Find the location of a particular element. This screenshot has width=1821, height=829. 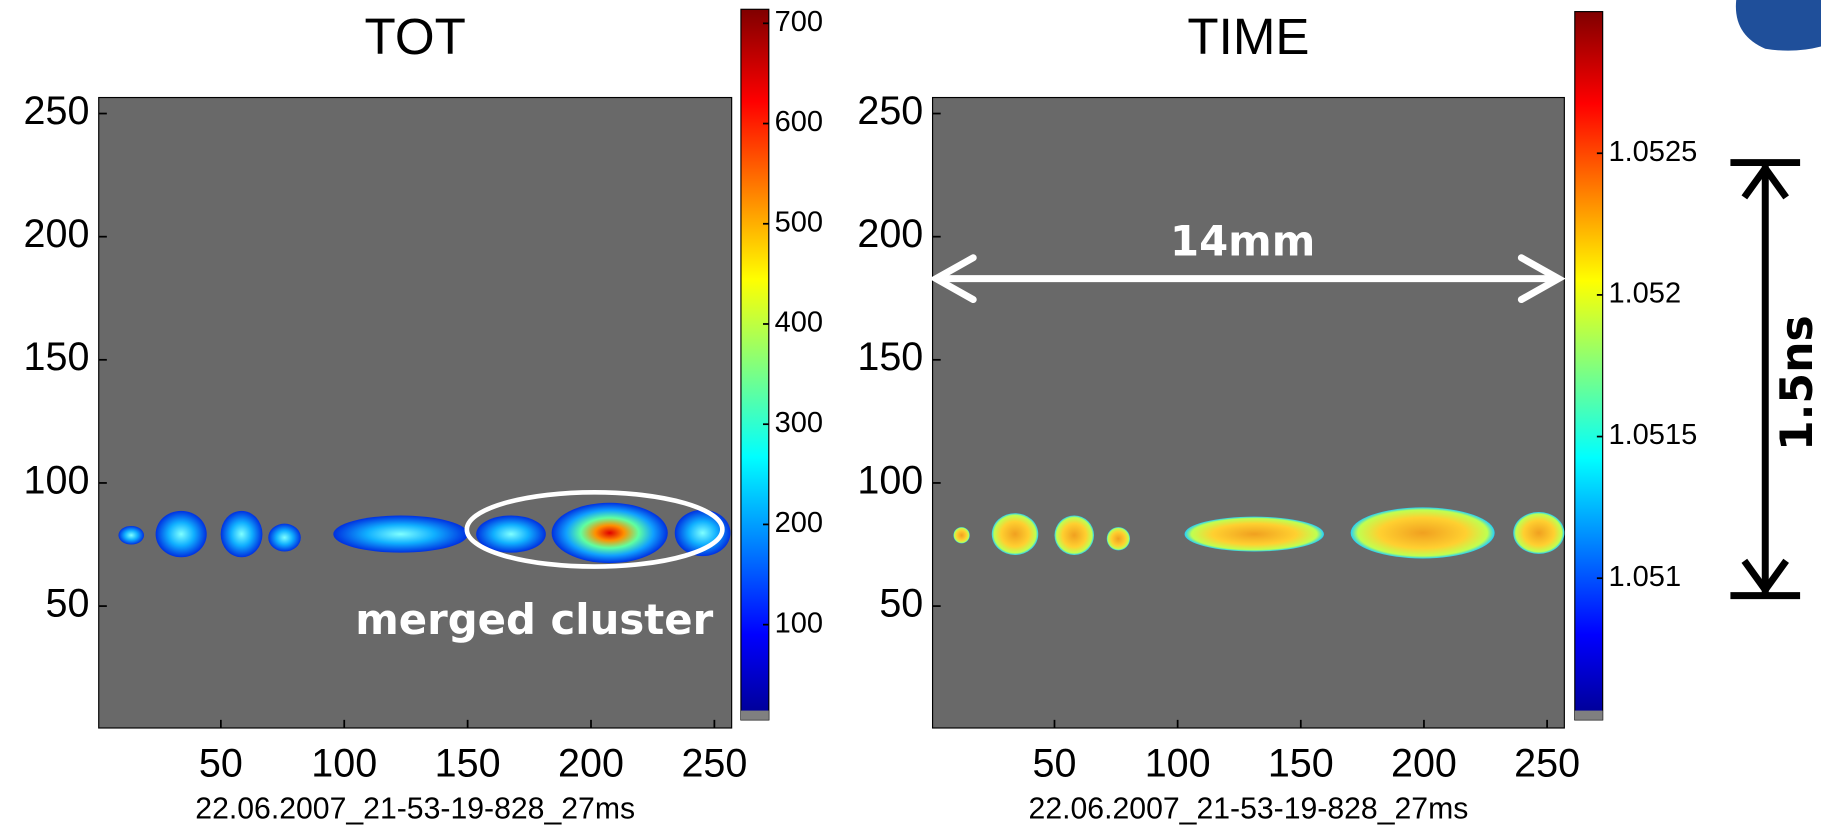

annotation: merged cluster is located at coordinates (534, 619).